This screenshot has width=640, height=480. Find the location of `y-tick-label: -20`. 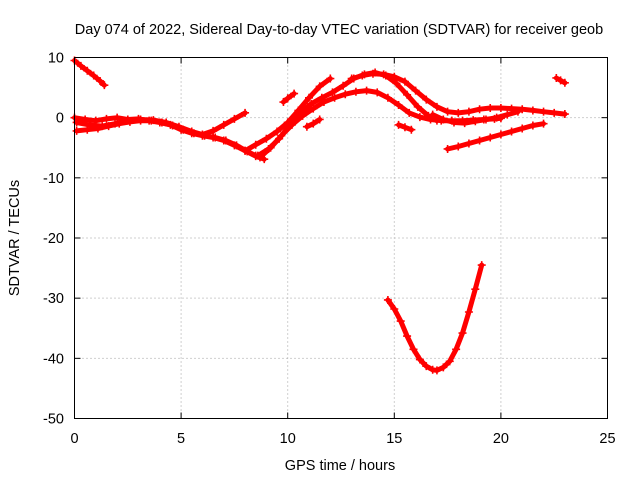

y-tick-label: -20 is located at coordinates (53, 239).